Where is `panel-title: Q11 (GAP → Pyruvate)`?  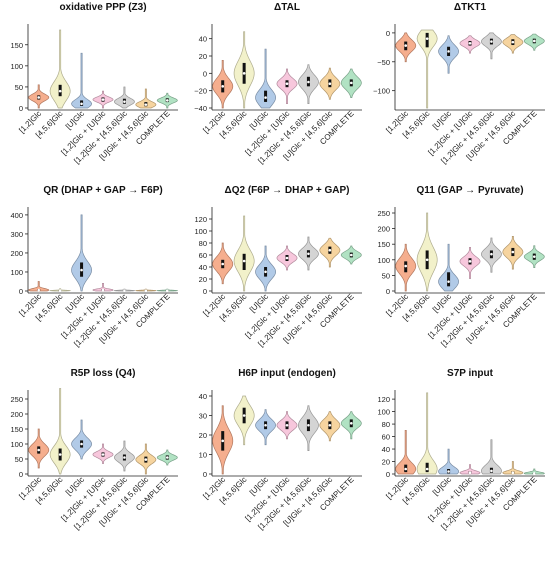
panel-title: Q11 (GAP → Pyruvate) is located at coordinates (469, 190).